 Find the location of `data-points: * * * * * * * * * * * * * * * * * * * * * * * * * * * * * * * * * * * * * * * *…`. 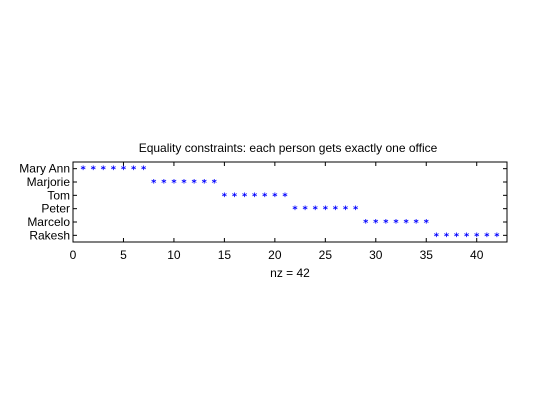

data-points: * * * * * * * * * * * * * * * * * * * * * * * * * * * * * * * * * * * * * * * *… is located at coordinates (290, 204).